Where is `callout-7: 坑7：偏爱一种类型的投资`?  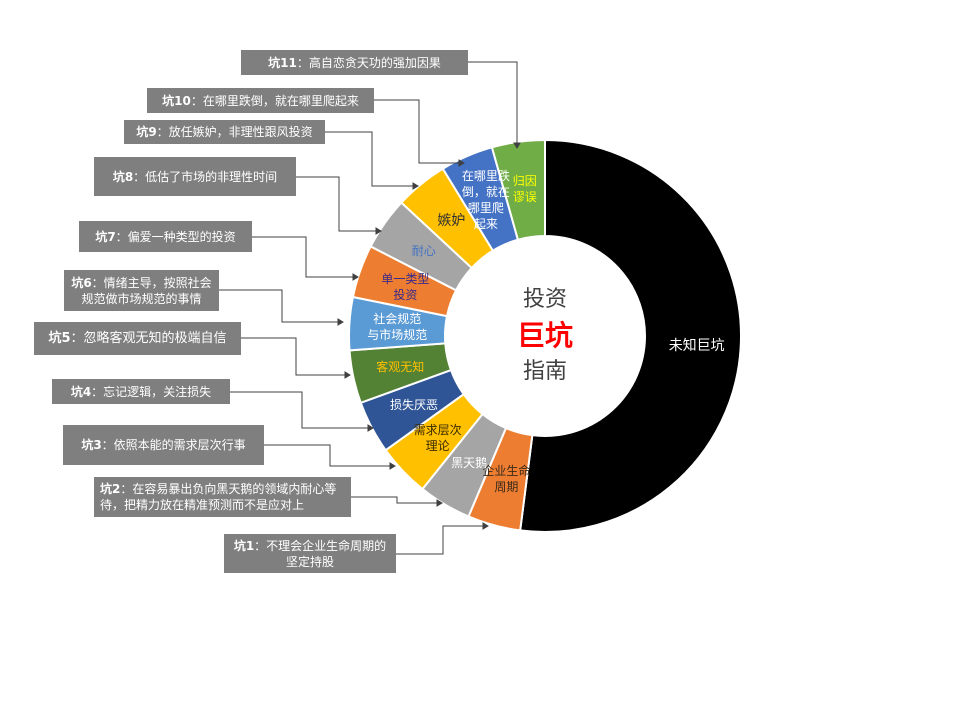
callout-7: 坑7：偏爱一种类型的投资 is located at coordinates (165, 236).